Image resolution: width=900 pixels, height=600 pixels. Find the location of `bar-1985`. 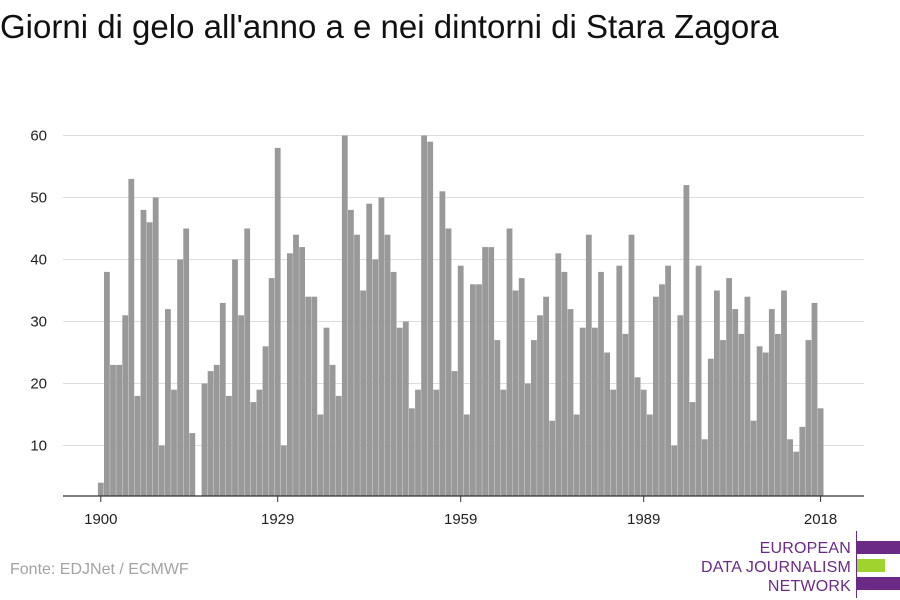

bar-1985 is located at coordinates (619, 380).